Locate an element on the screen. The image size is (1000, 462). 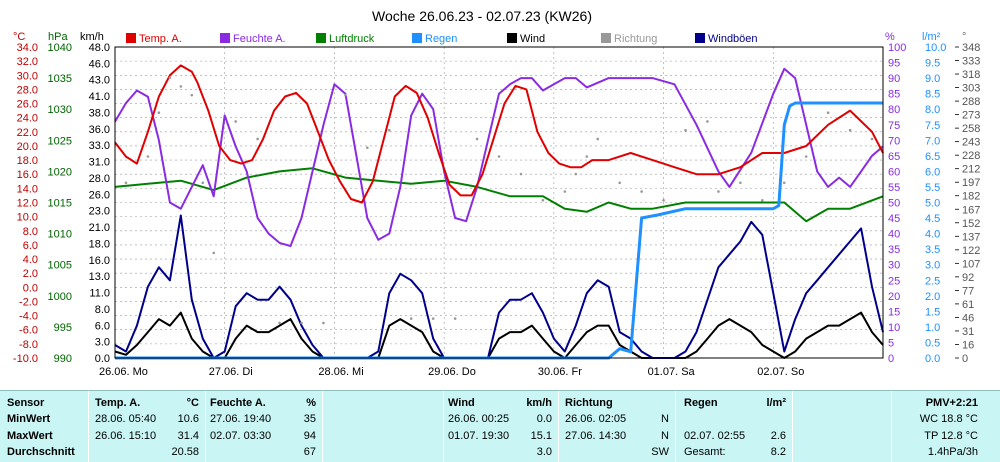
direction-tick-label: 273 is located at coordinates (971, 116).